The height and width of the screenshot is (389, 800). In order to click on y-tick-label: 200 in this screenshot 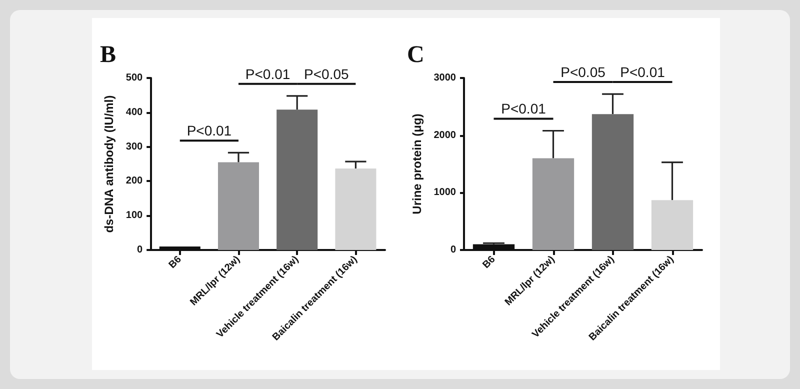, I will do `click(135, 181)`.